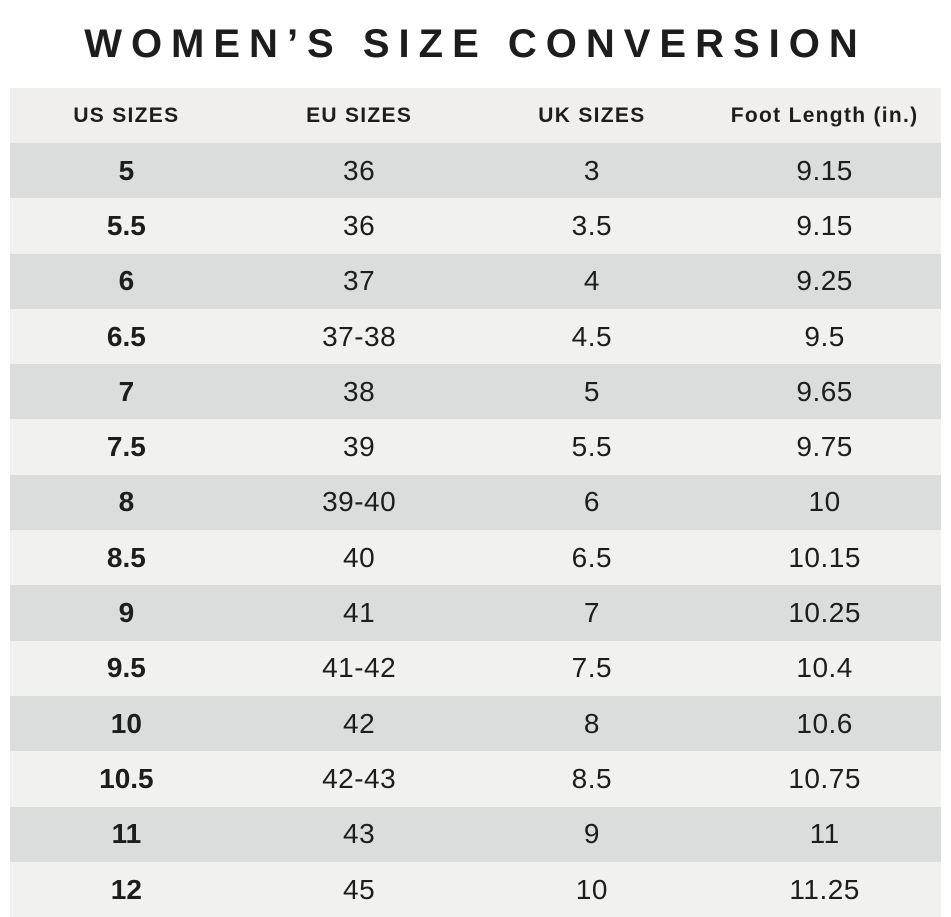 Image resolution: width=951 pixels, height=917 pixels. Describe the element at coordinates (591, 170) in the screenshot. I see `size-cell: 3` at that location.